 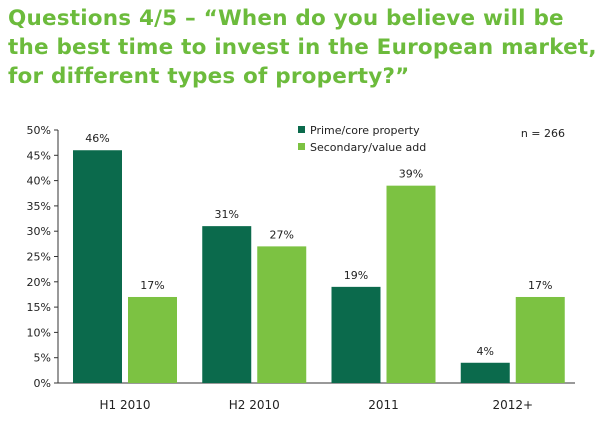 I want to click on data-label: 19%, so click(x=356, y=275).